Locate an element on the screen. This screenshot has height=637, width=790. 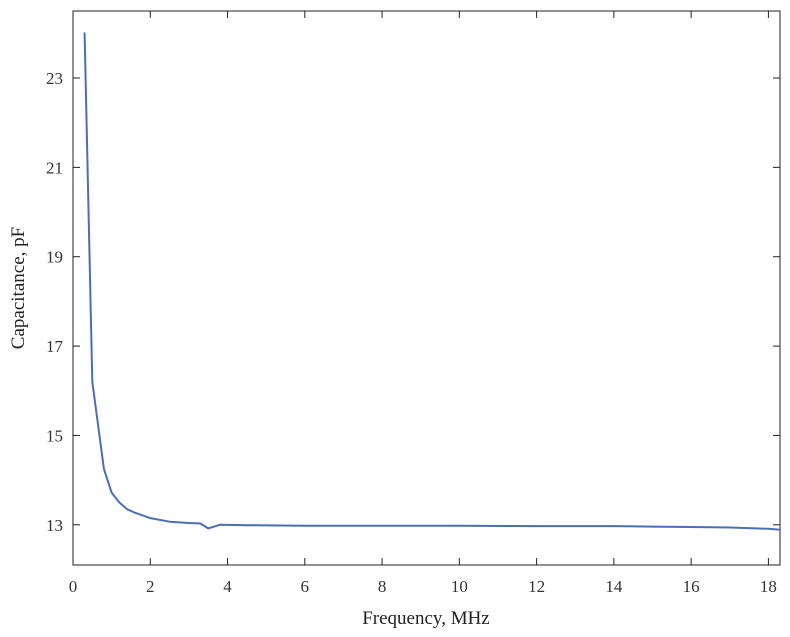
x-tick-label: 10 is located at coordinates (459, 586).